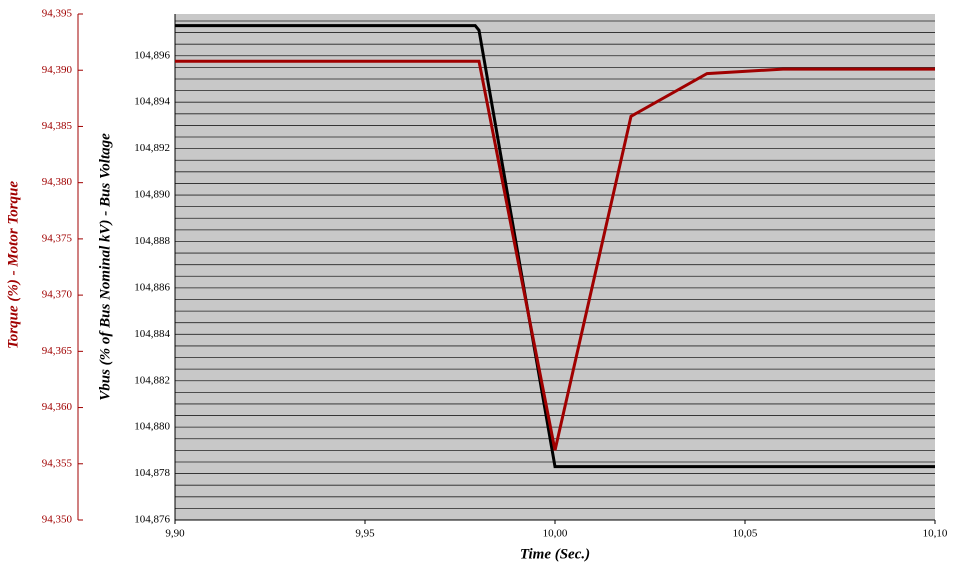 The image size is (960, 568). I want to click on y-tick-label: 104,878, so click(152, 473).